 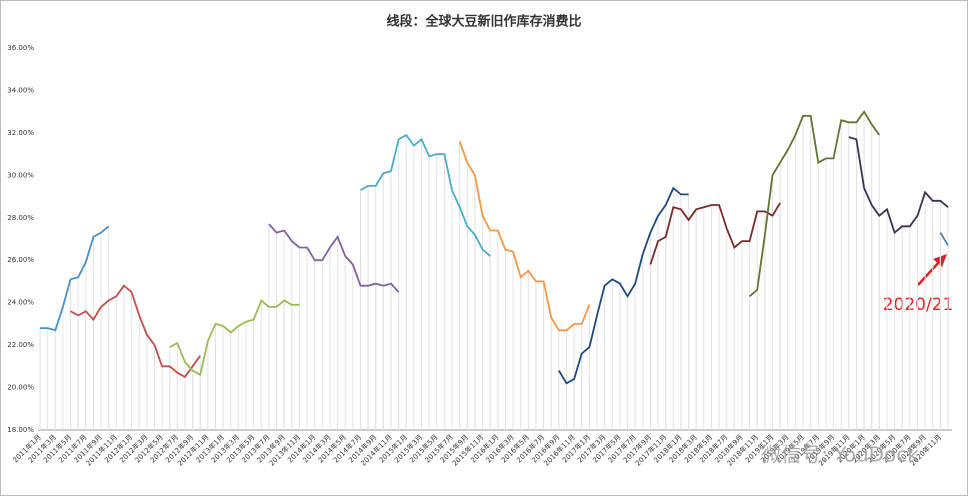 I want to click on y-tick-label: 18.00%, so click(x=20, y=430).